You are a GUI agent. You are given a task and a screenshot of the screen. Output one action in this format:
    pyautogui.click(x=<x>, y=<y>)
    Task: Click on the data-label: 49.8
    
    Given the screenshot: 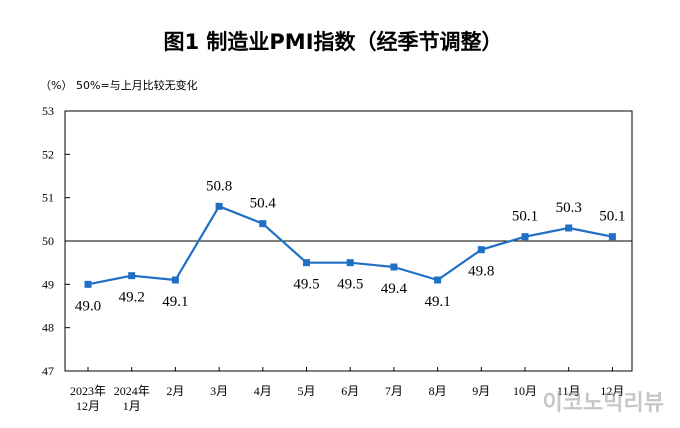 What is the action you would take?
    pyautogui.click(x=481, y=272)
    